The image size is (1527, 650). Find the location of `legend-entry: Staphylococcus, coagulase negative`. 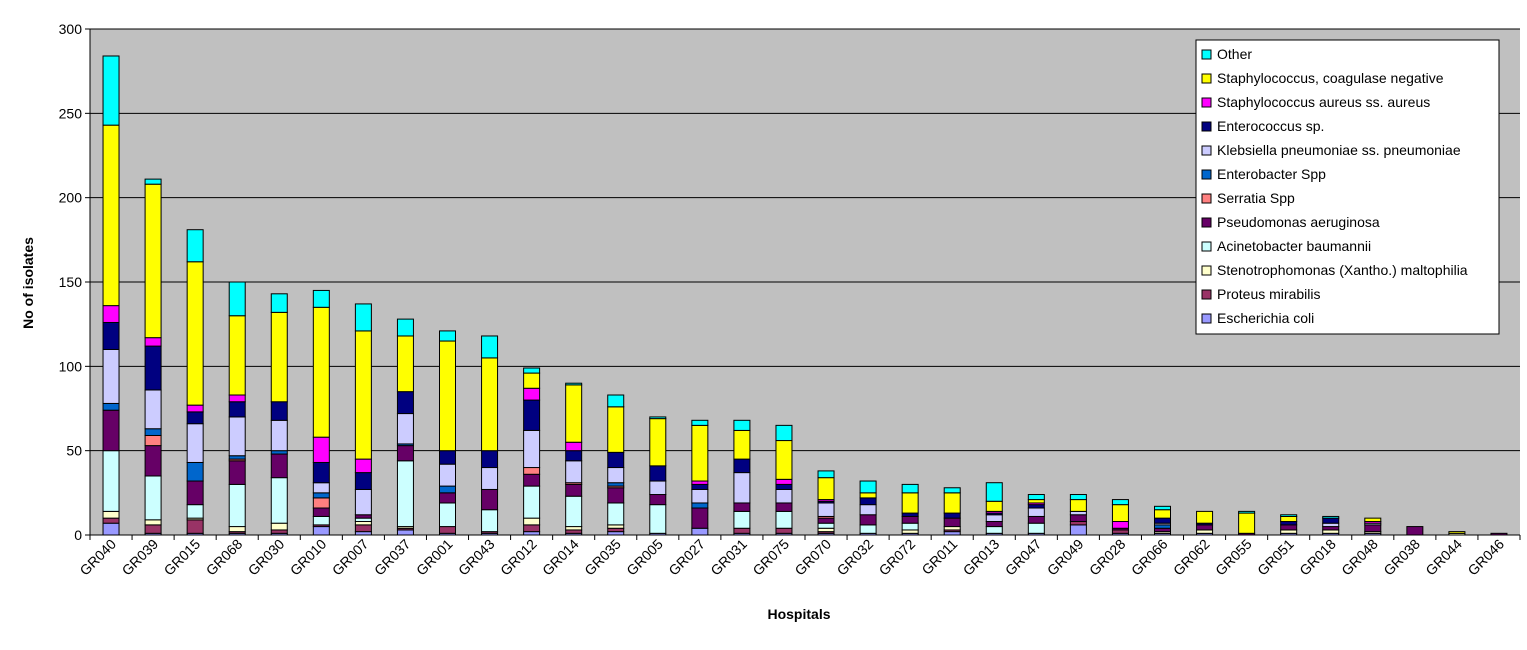

legend-entry: Staphylococcus, coagulase negative is located at coordinates (1330, 78).